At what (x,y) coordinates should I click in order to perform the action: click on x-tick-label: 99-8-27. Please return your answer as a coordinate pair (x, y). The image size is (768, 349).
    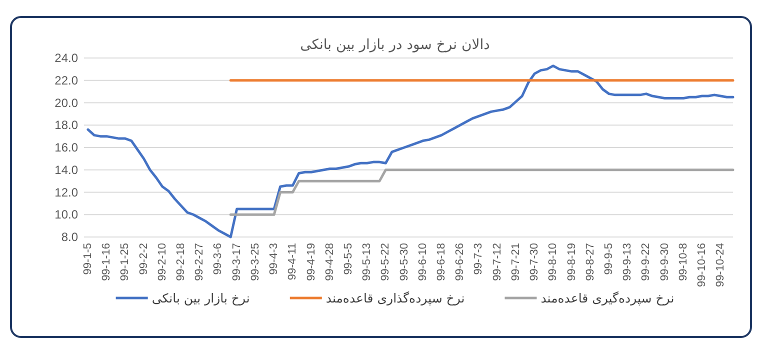
    Looking at the image, I should click on (590, 262).